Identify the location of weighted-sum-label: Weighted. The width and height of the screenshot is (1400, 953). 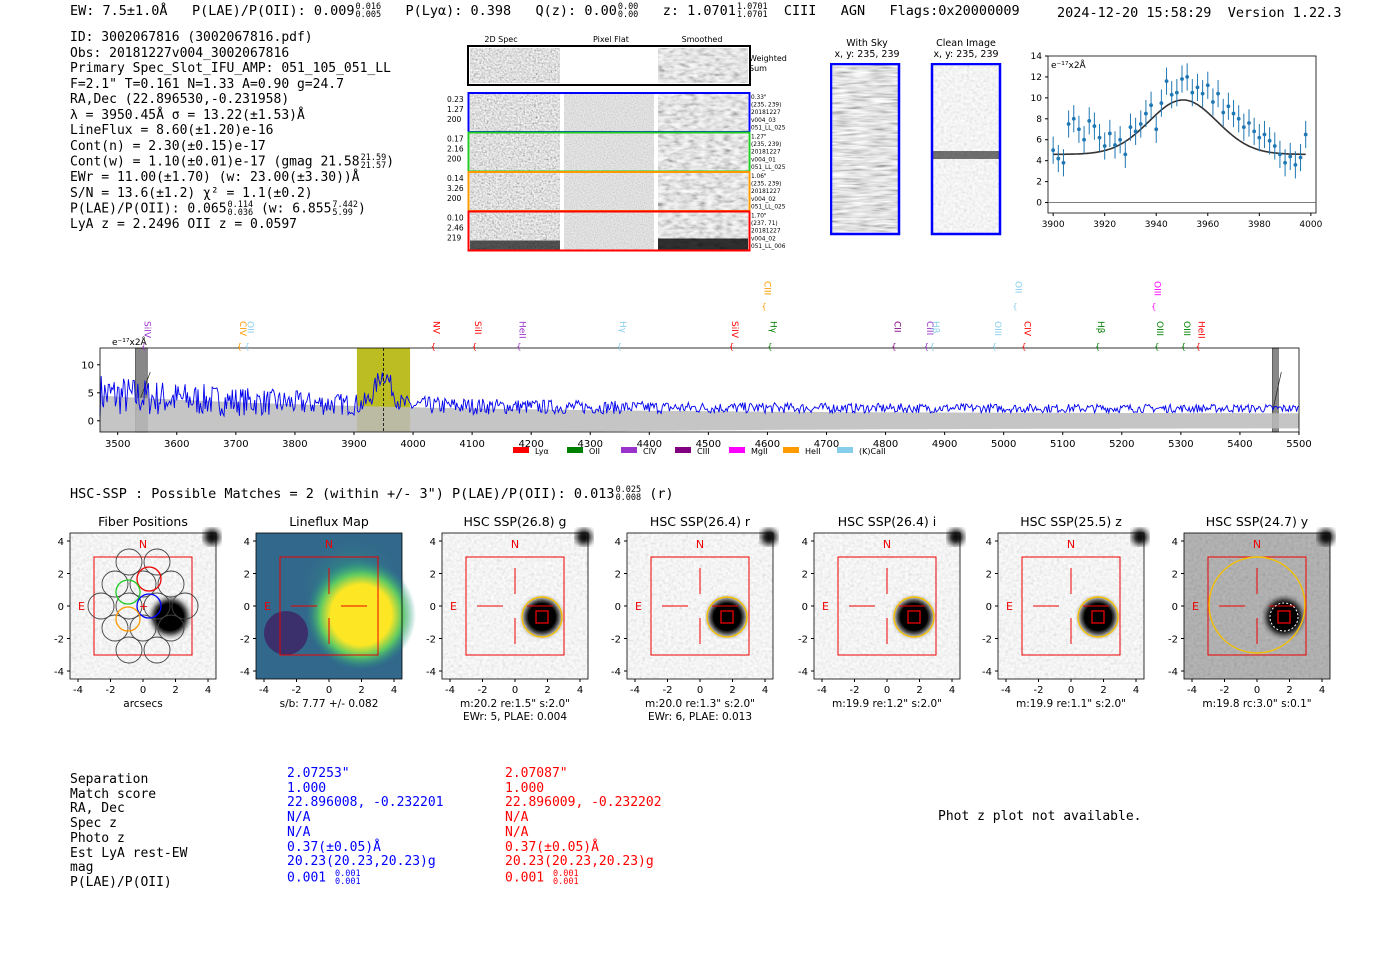
(768, 58).